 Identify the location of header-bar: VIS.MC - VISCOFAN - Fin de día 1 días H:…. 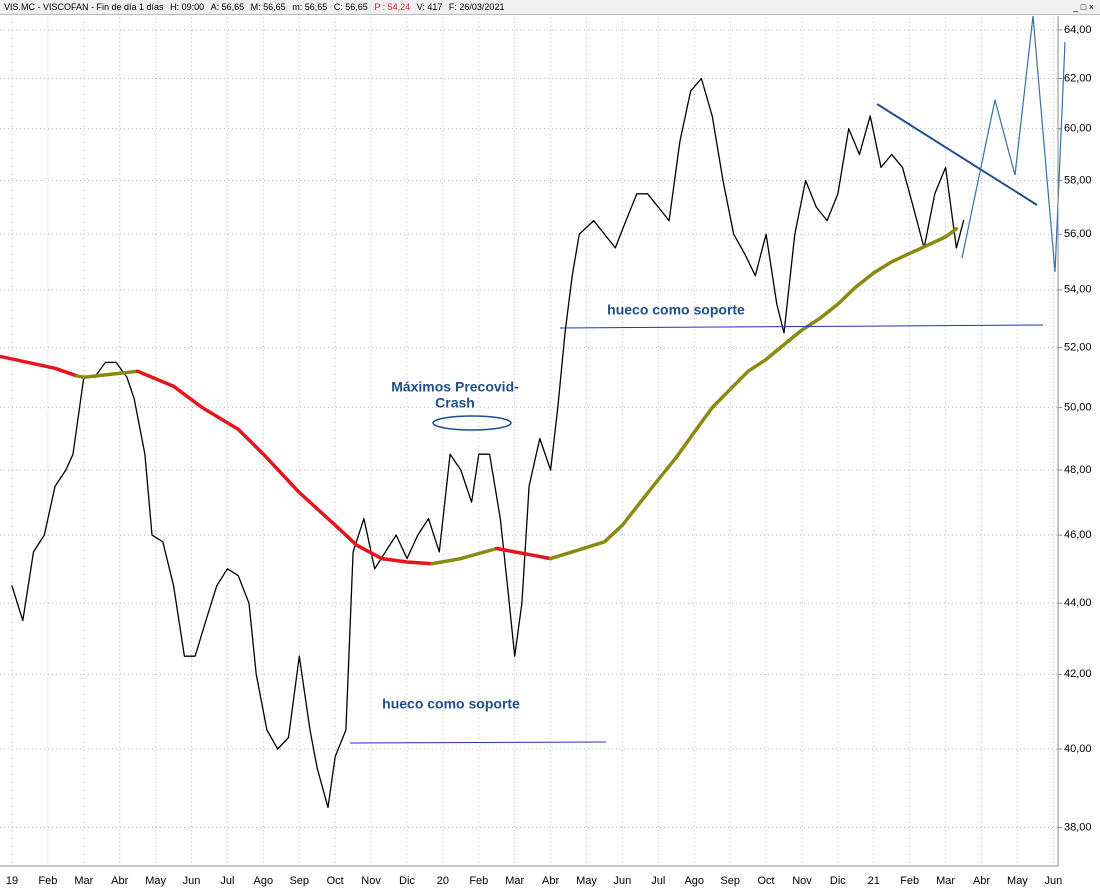
(550, 7).